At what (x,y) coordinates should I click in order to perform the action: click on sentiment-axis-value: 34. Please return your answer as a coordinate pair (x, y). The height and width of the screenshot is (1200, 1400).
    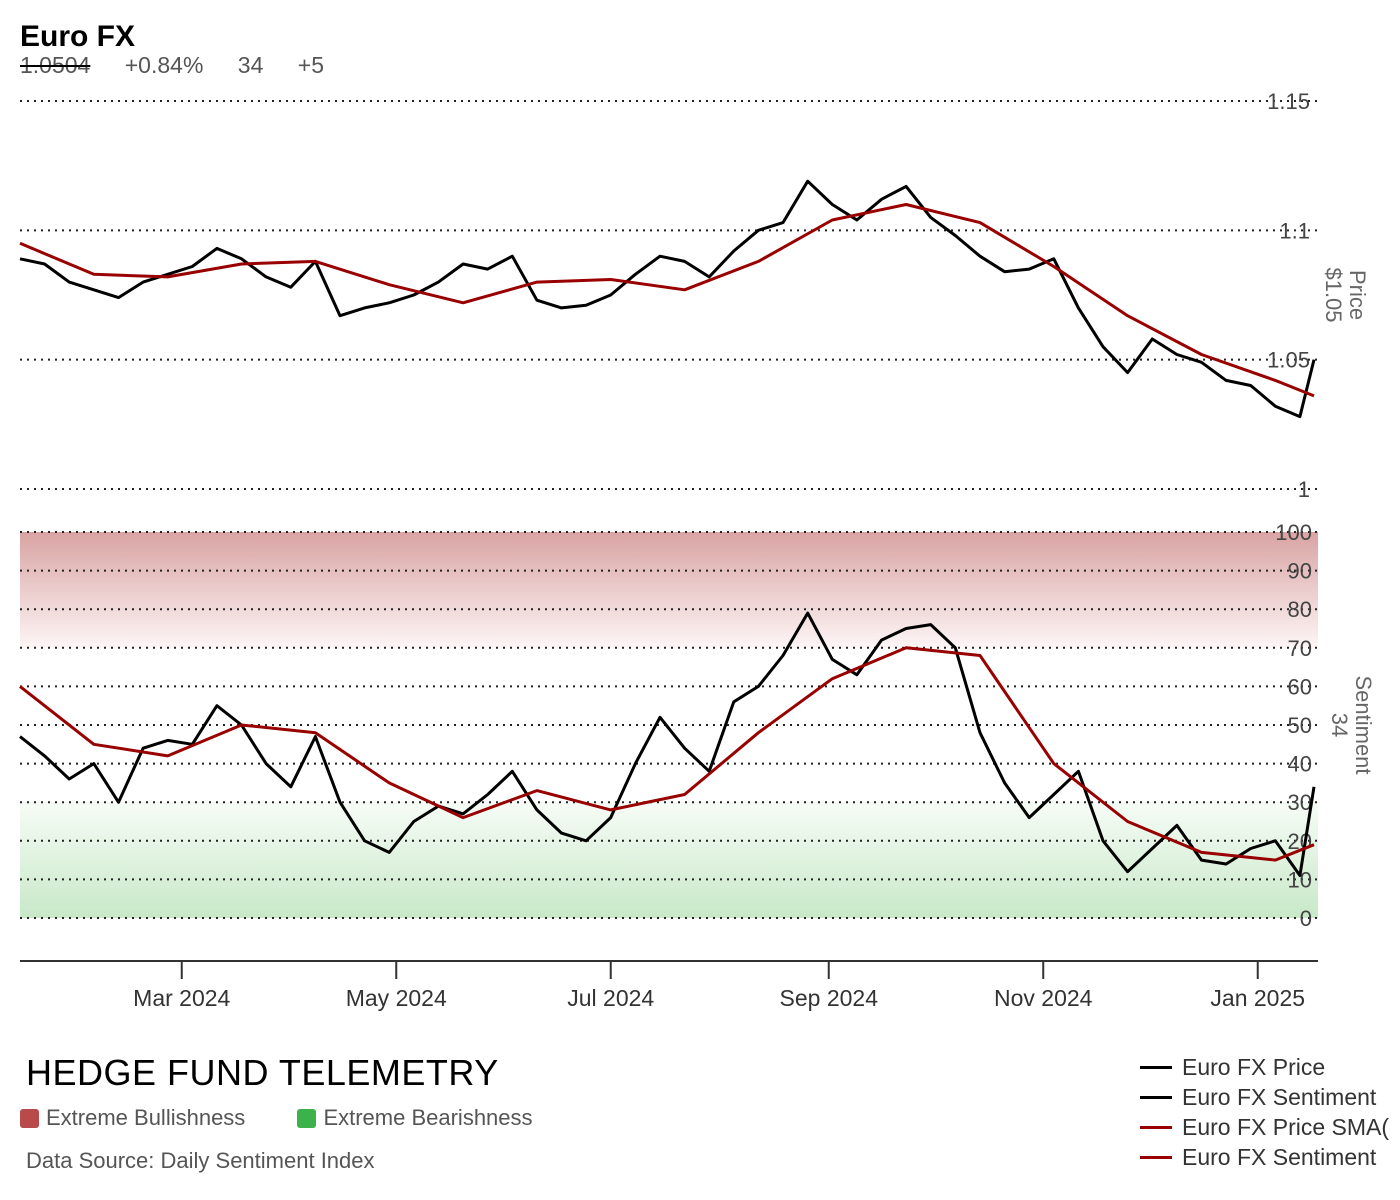
    Looking at the image, I should click on (1339, 725).